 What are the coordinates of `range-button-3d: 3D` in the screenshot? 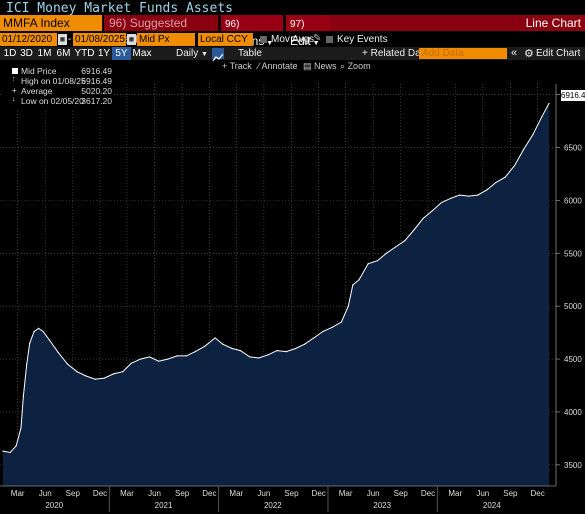 It's located at (26, 53).